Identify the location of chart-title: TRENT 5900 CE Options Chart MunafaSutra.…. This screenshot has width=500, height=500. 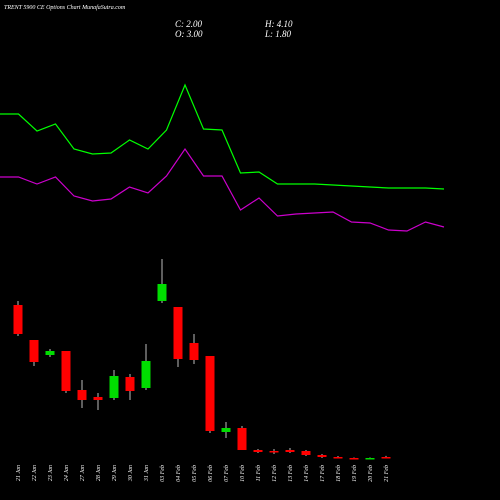
(65, 7).